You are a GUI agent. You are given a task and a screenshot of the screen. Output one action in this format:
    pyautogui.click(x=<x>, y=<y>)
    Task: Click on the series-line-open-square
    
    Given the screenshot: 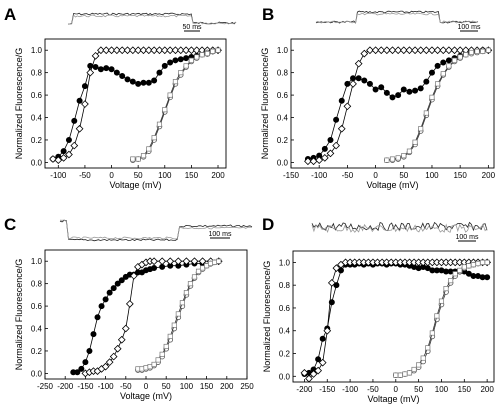 What is the action you would take?
    pyautogui.click(x=441, y=318)
    